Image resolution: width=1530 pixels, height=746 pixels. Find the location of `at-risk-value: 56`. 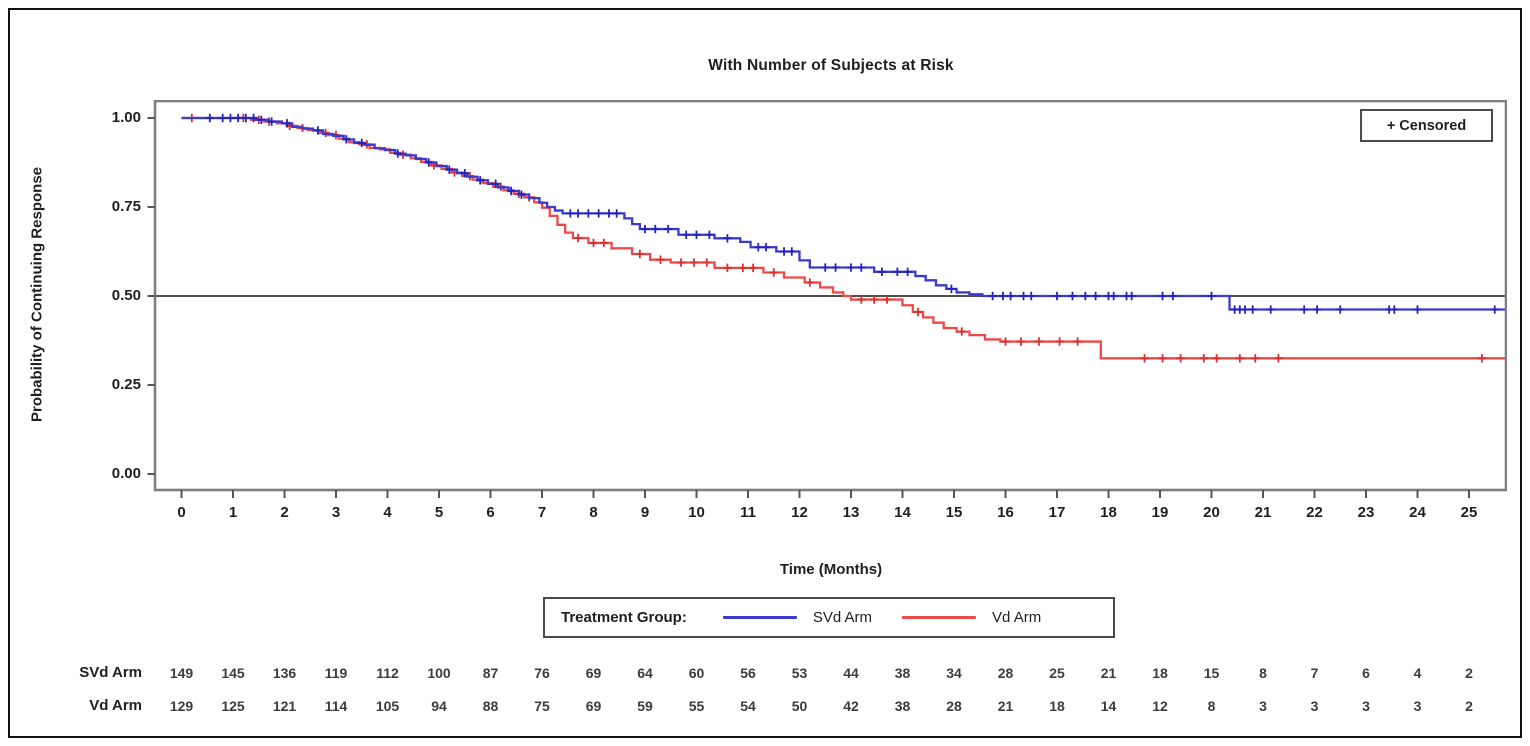

at-risk-value: 56 is located at coordinates (748, 673).